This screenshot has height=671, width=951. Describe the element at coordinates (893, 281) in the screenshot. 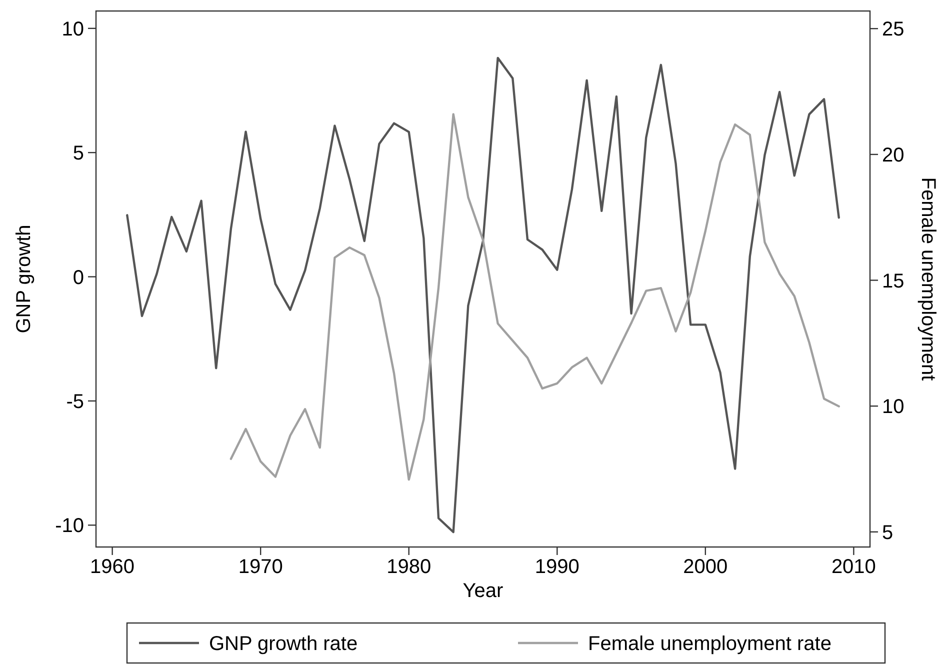

I see `y2-tick-label: 15` at that location.